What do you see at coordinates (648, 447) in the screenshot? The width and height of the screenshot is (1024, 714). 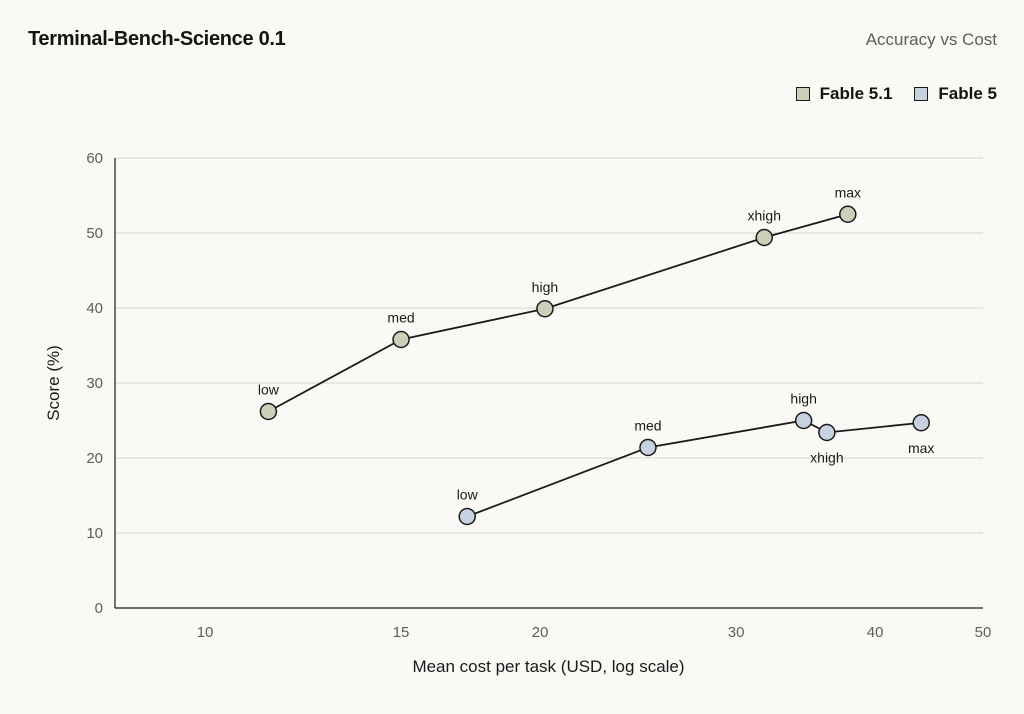 I see `data-point-fable-5-med` at bounding box center [648, 447].